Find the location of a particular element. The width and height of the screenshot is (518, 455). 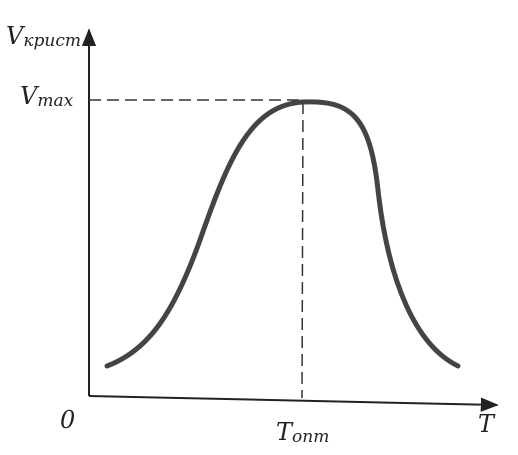

optimum-label: Tопт is located at coordinates (302, 432).